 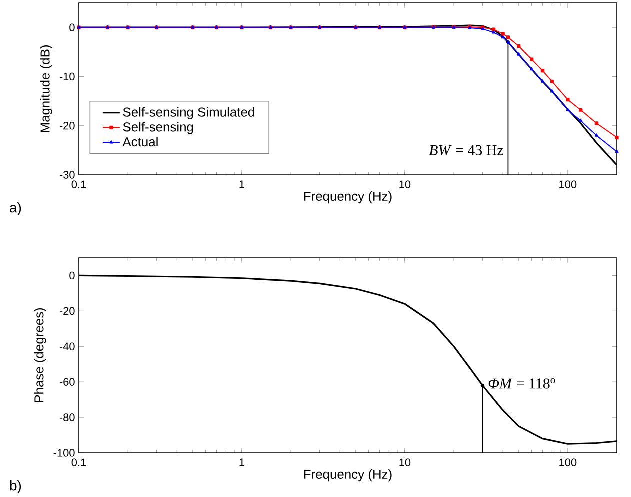 What do you see at coordinates (522, 383) in the screenshot?
I see `annotation: ΦM = 118$^{o}$` at bounding box center [522, 383].